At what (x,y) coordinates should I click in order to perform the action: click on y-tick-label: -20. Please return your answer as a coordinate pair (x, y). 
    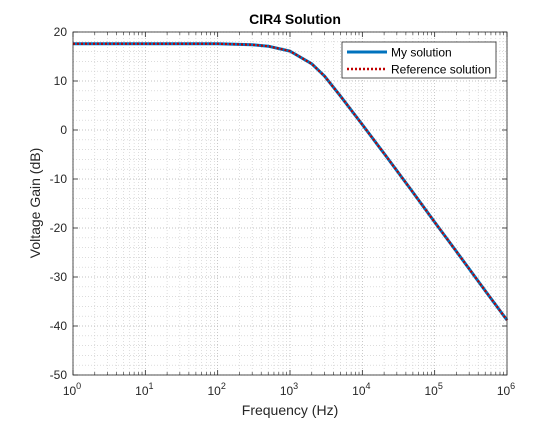
    Looking at the image, I should click on (59, 228).